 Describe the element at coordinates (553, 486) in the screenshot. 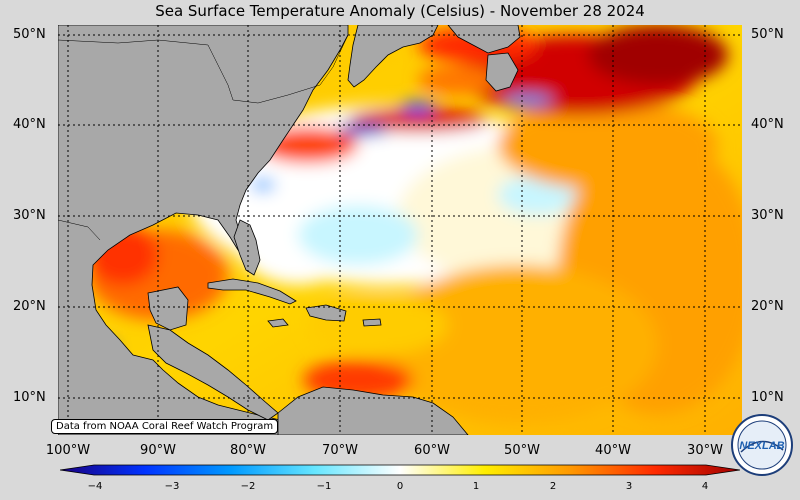

I see `colorbar-tick-2: 2` at that location.